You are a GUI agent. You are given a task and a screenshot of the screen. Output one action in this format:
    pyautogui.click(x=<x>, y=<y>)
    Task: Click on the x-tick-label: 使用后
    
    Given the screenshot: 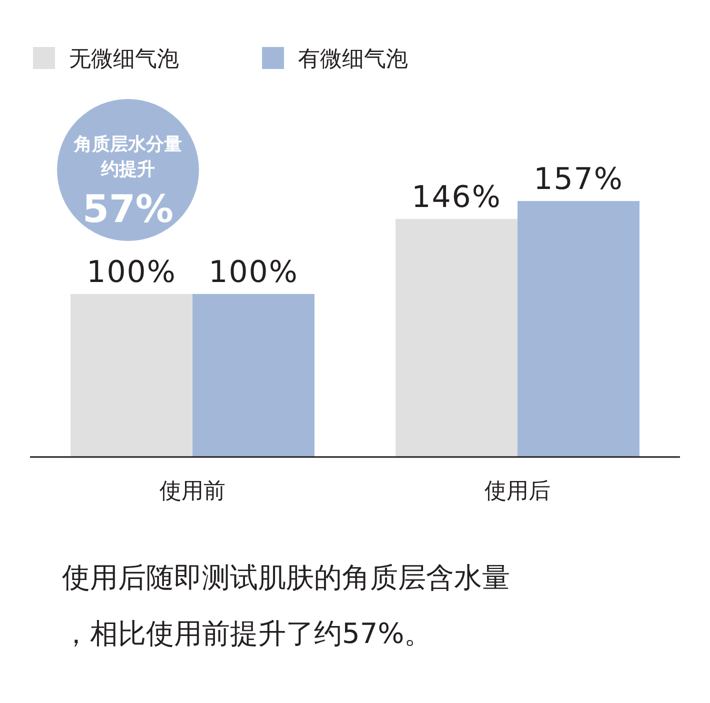 What is the action you would take?
    pyautogui.click(x=517, y=491)
    